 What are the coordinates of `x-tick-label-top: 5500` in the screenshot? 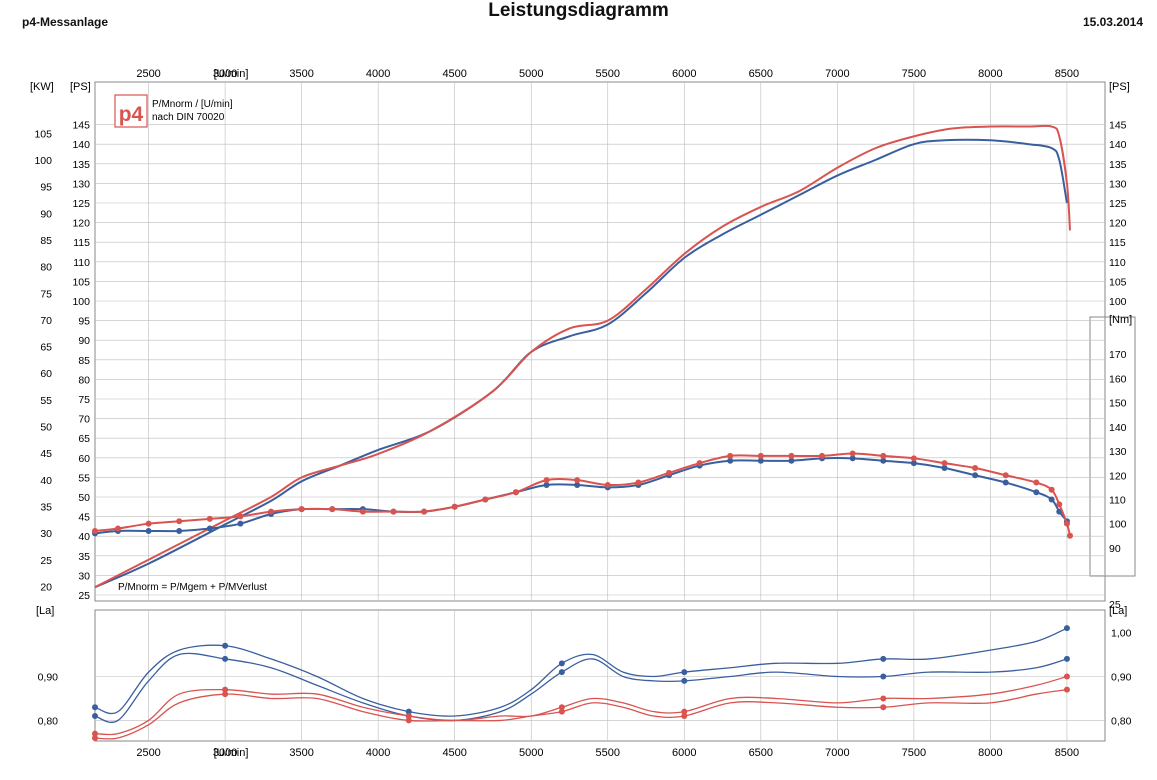 It's located at (608, 74).